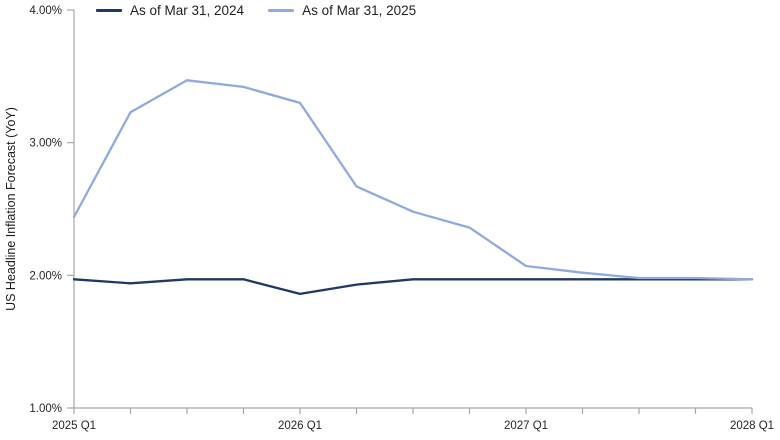 The height and width of the screenshot is (440, 780). I want to click on legend-item-2025: As of Mar 31, 2025, so click(342, 10).